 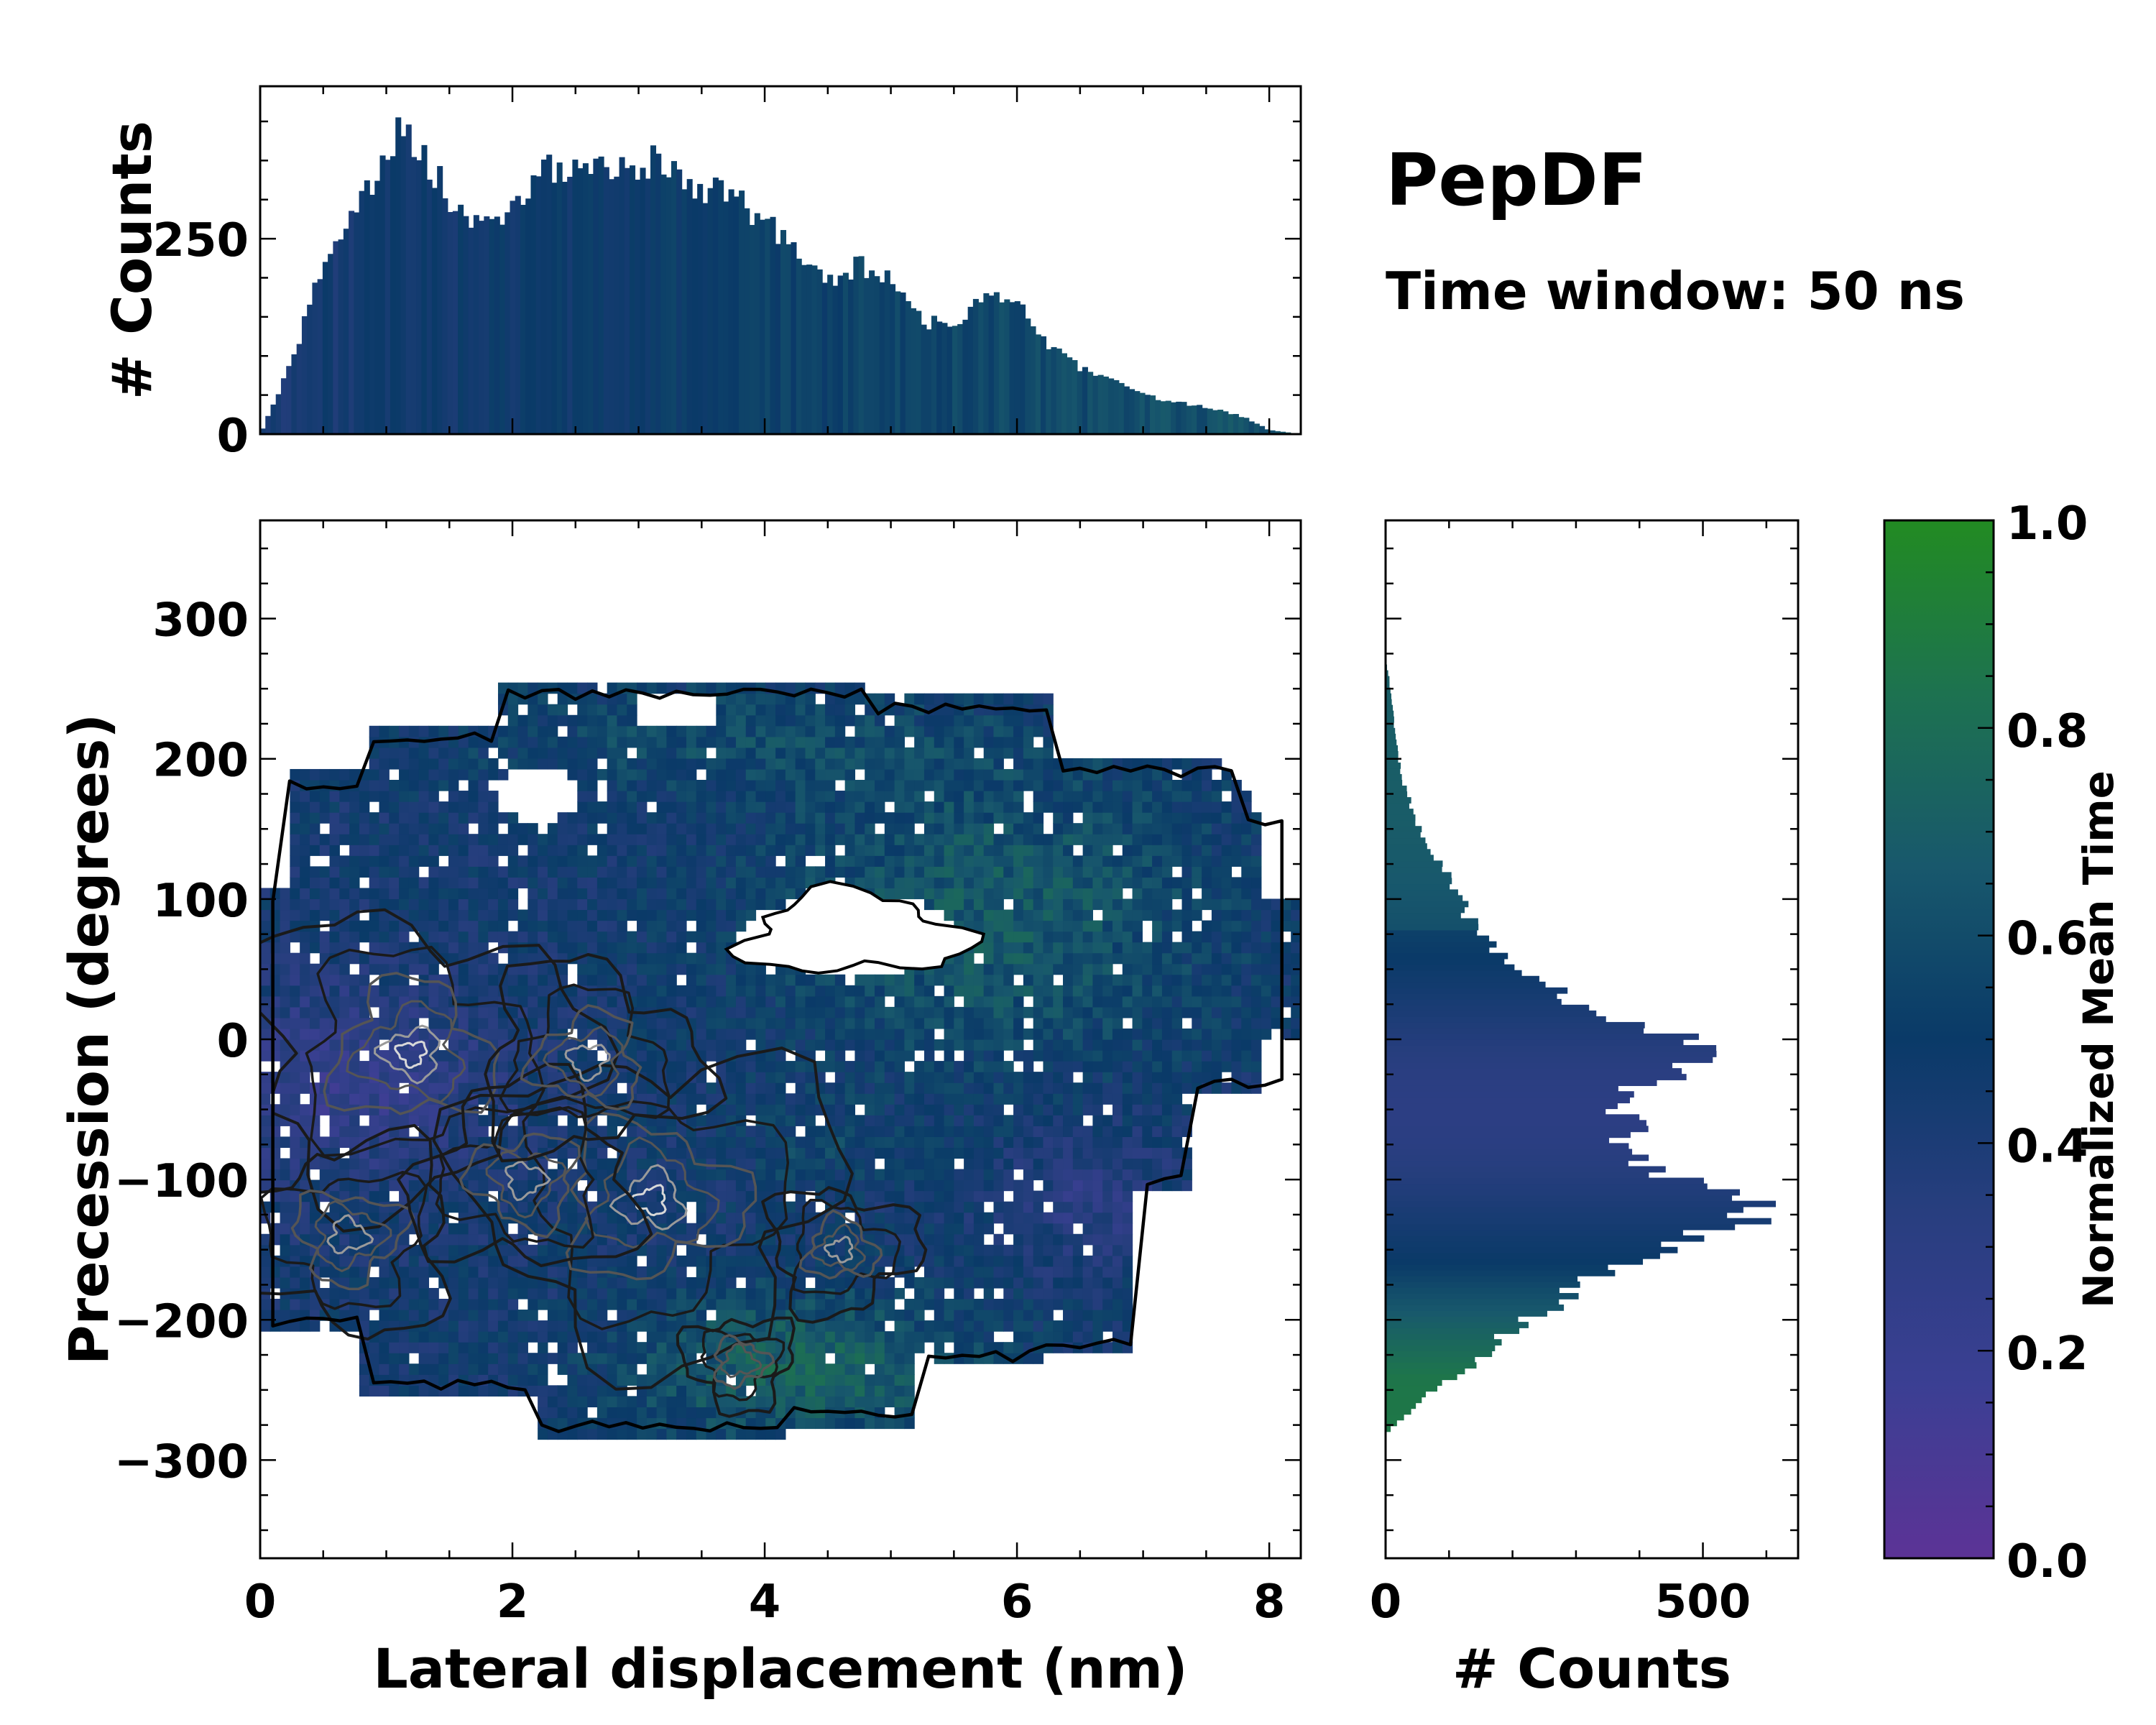 I want to click on top-histogram-ytick-label: 250, so click(x=200, y=240).